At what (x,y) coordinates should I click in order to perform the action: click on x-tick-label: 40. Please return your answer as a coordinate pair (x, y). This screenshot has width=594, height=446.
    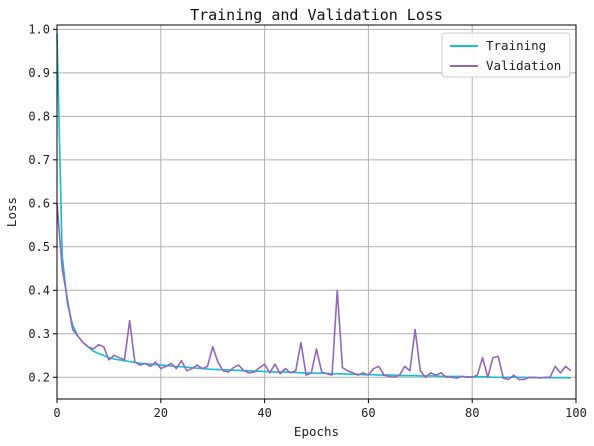
    Looking at the image, I should click on (264, 413).